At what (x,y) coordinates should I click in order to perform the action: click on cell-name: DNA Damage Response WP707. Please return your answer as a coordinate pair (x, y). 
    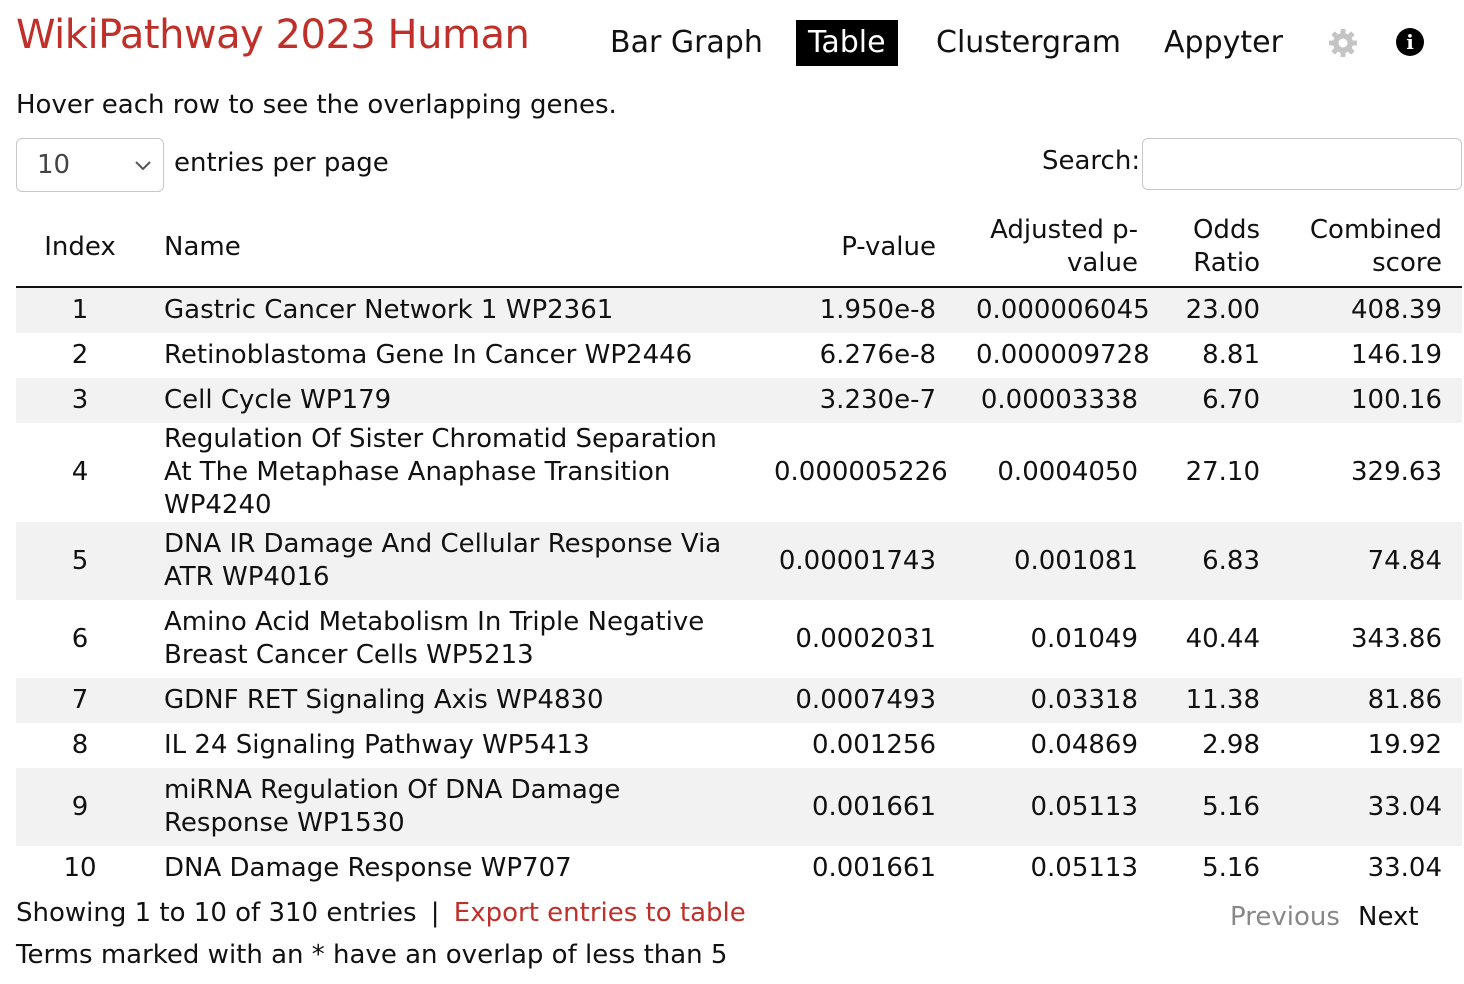
    Looking at the image, I should click on (449, 868).